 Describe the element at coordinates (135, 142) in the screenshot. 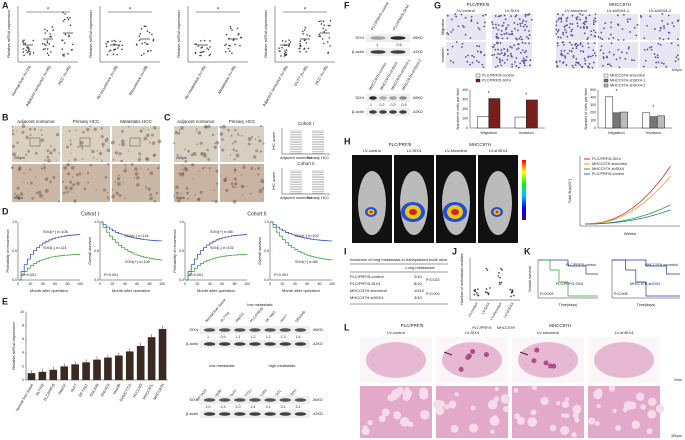

I see `box` at that location.